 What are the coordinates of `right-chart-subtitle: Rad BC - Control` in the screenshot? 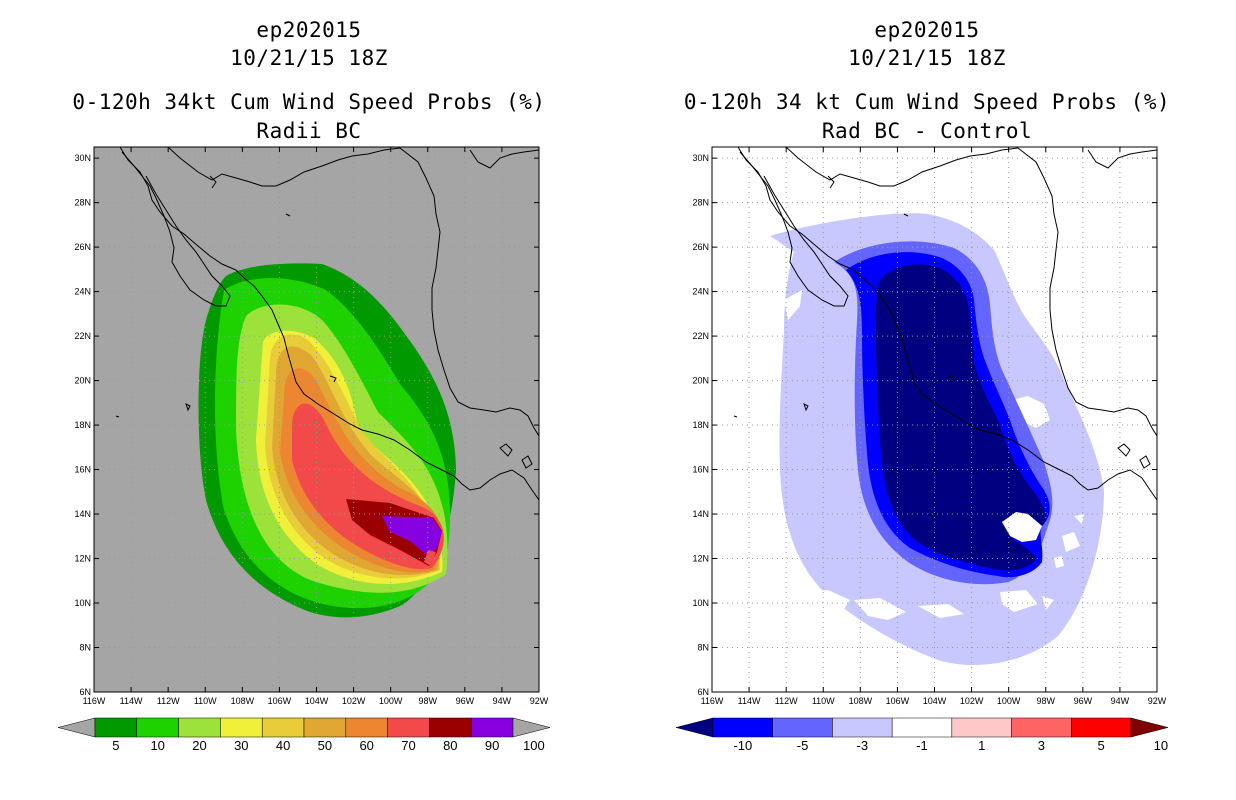 It's located at (927, 131).